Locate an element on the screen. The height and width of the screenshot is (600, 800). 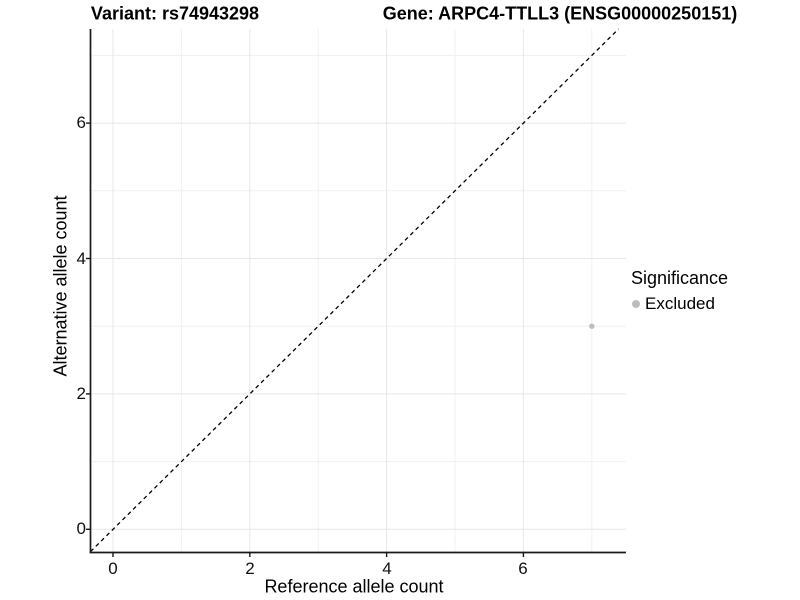
data-point is located at coordinates (592, 326).